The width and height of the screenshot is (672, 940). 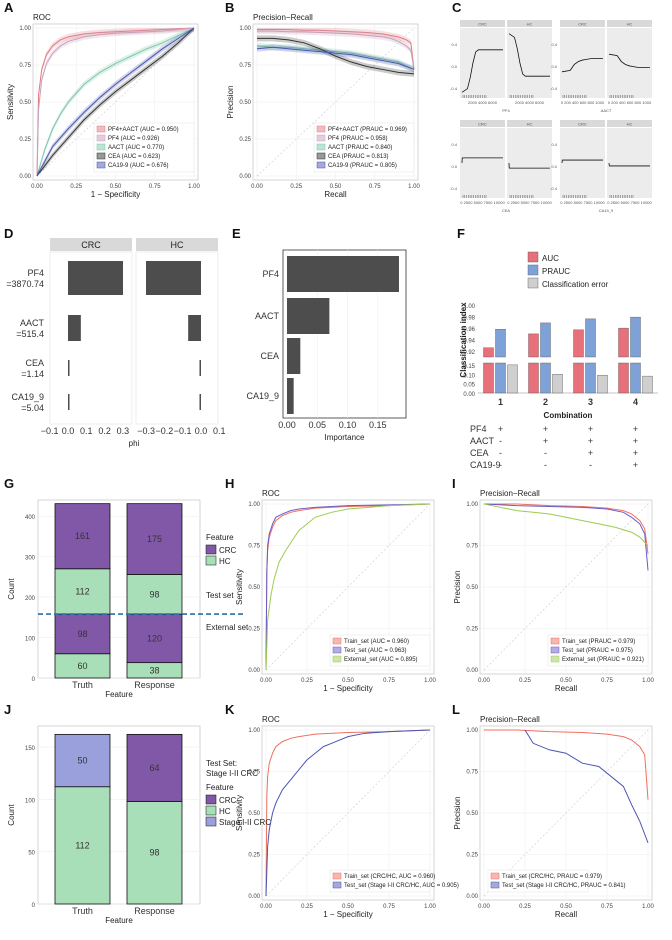 What do you see at coordinates (512, 379) in the screenshot?
I see `bar-classification-error` at bounding box center [512, 379].